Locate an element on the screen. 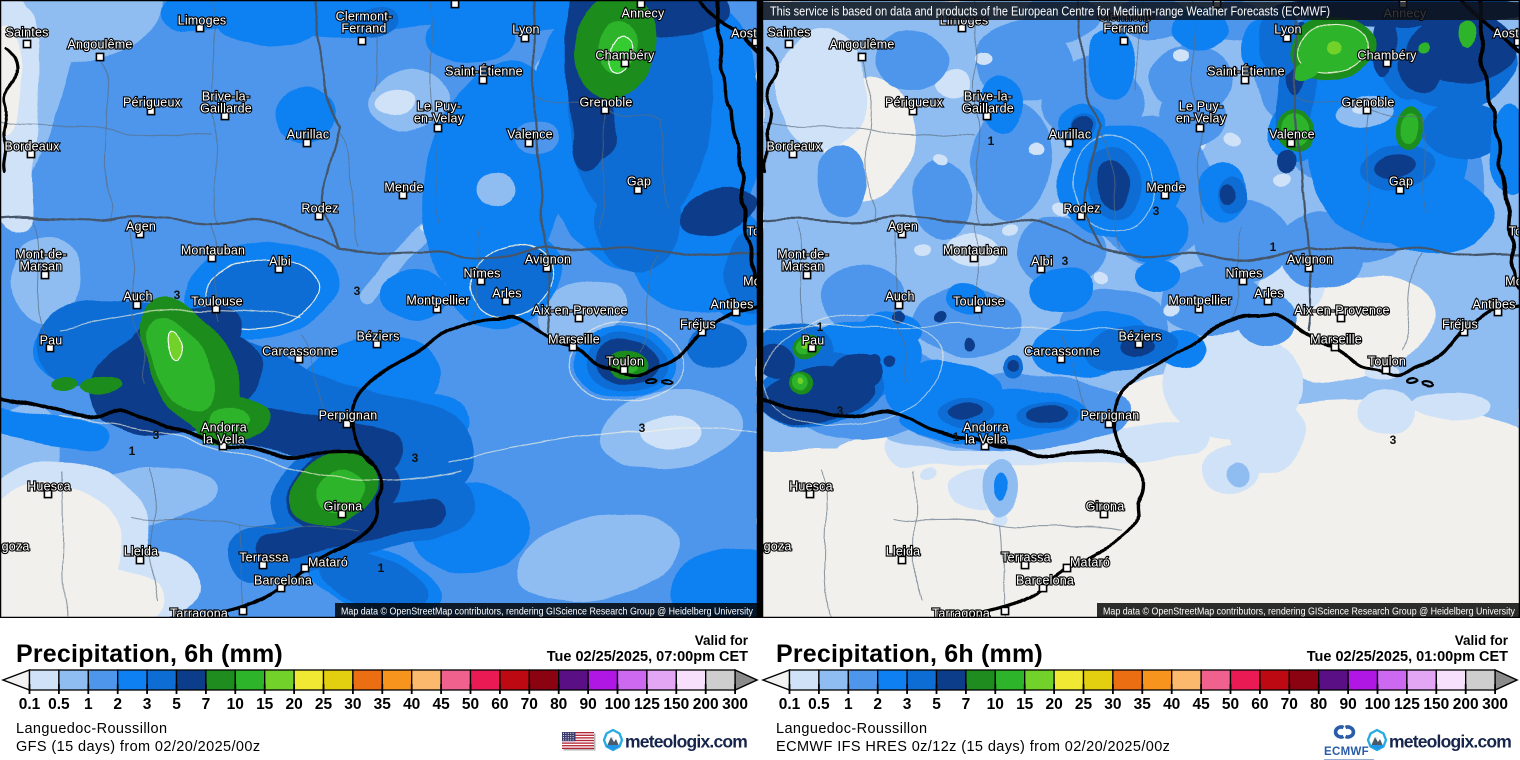 This screenshot has height=760, width=1520. svg-text: Arles is located at coordinates (1268, 294).